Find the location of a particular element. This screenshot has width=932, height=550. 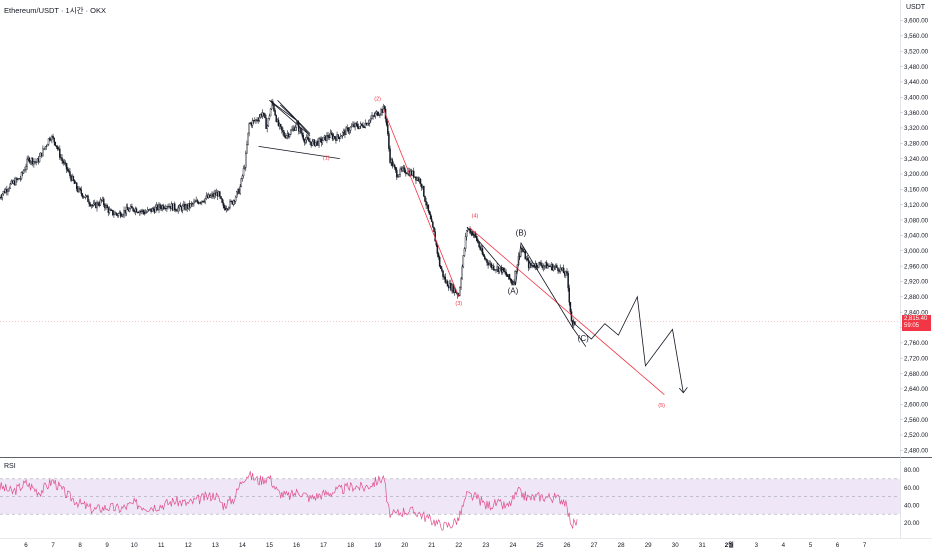

time-tick-label: 20 is located at coordinates (404, 545).